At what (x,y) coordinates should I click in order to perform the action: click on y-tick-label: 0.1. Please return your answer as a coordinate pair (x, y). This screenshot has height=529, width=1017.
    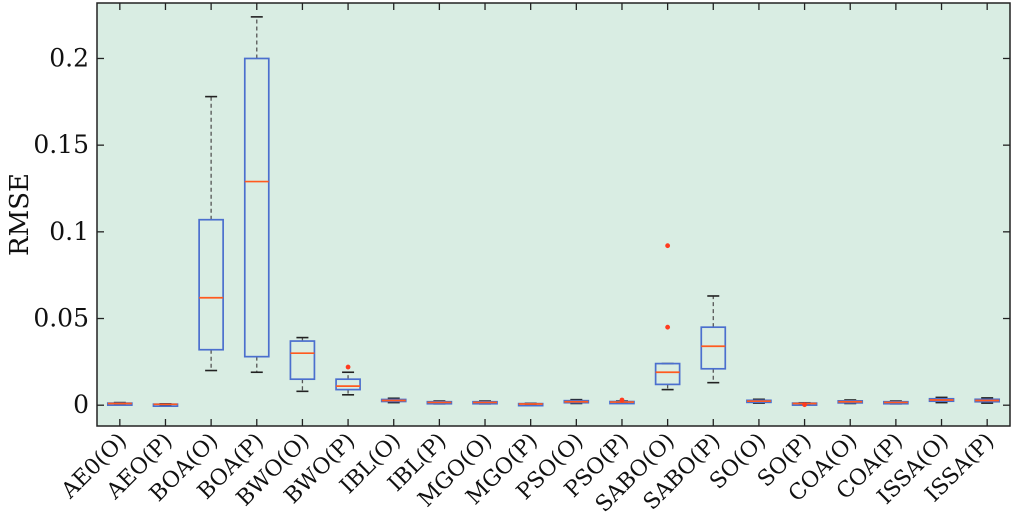
    Looking at the image, I should click on (69, 231).